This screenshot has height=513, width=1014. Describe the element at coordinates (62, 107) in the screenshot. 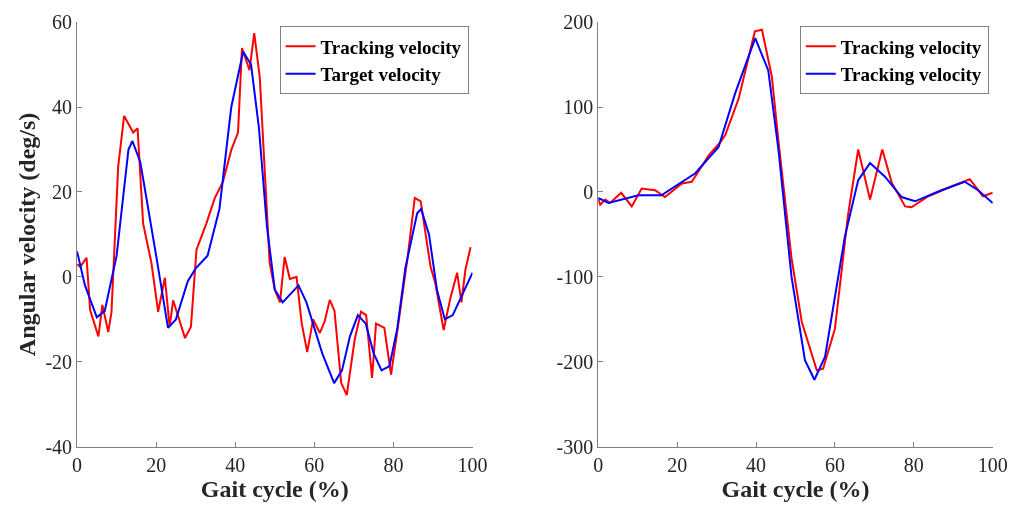

I see `y-tick-label: 40` at that location.